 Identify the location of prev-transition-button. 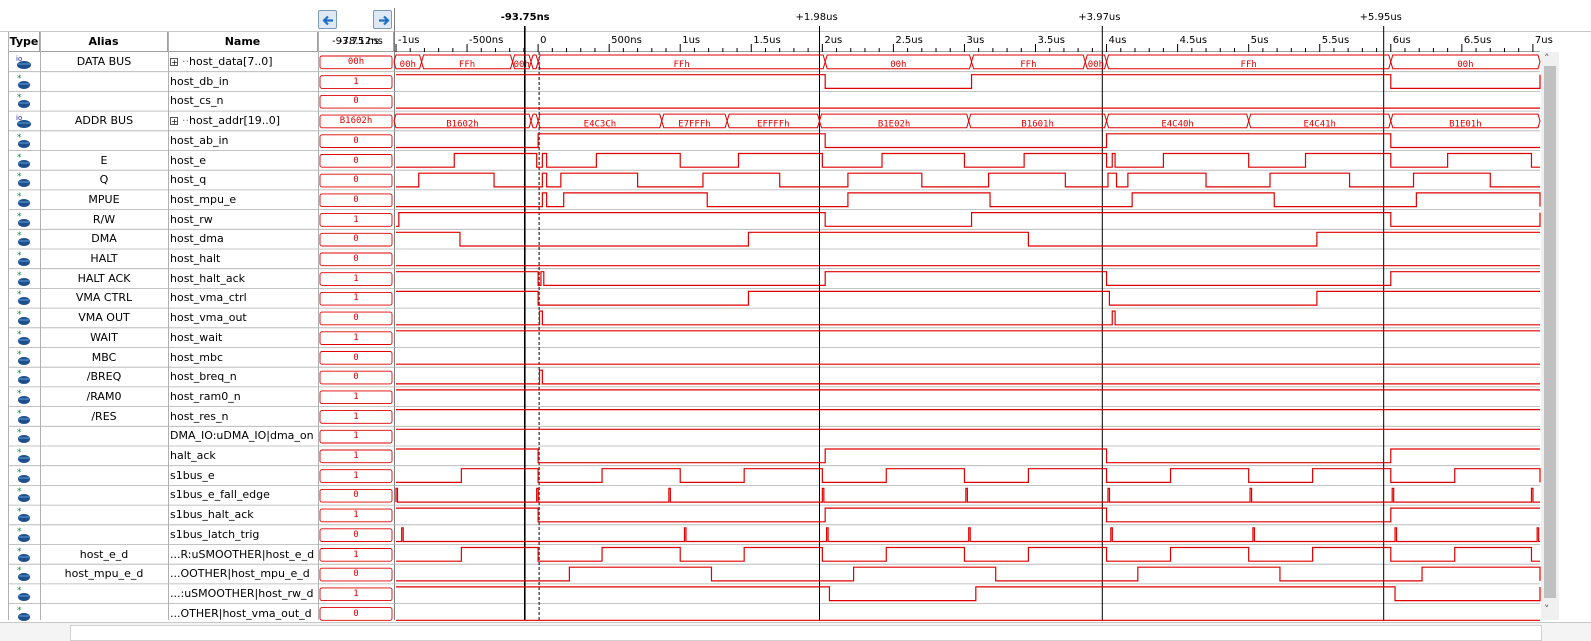
(327, 19).